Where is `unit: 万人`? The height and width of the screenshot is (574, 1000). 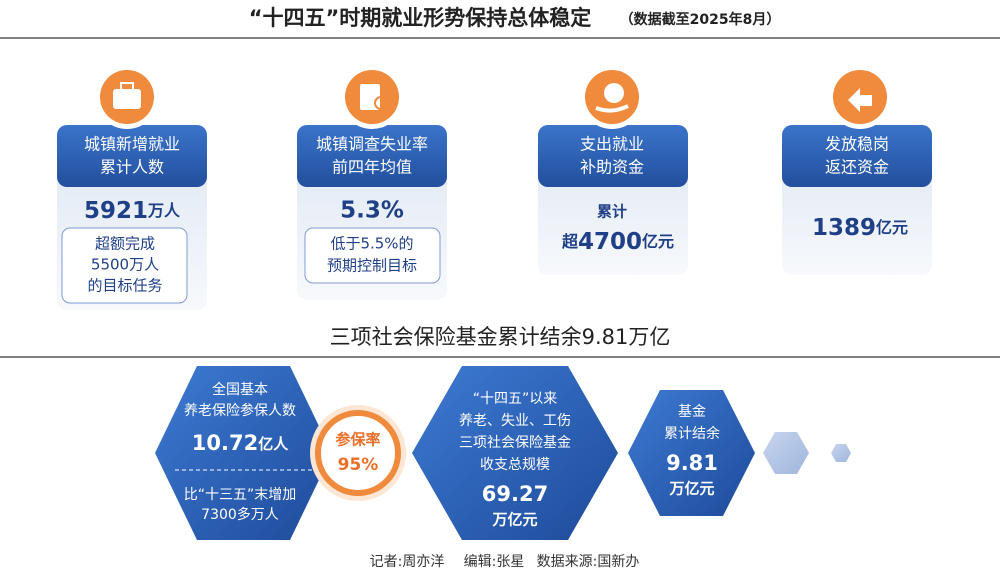 unit: 万人 is located at coordinates (164, 210).